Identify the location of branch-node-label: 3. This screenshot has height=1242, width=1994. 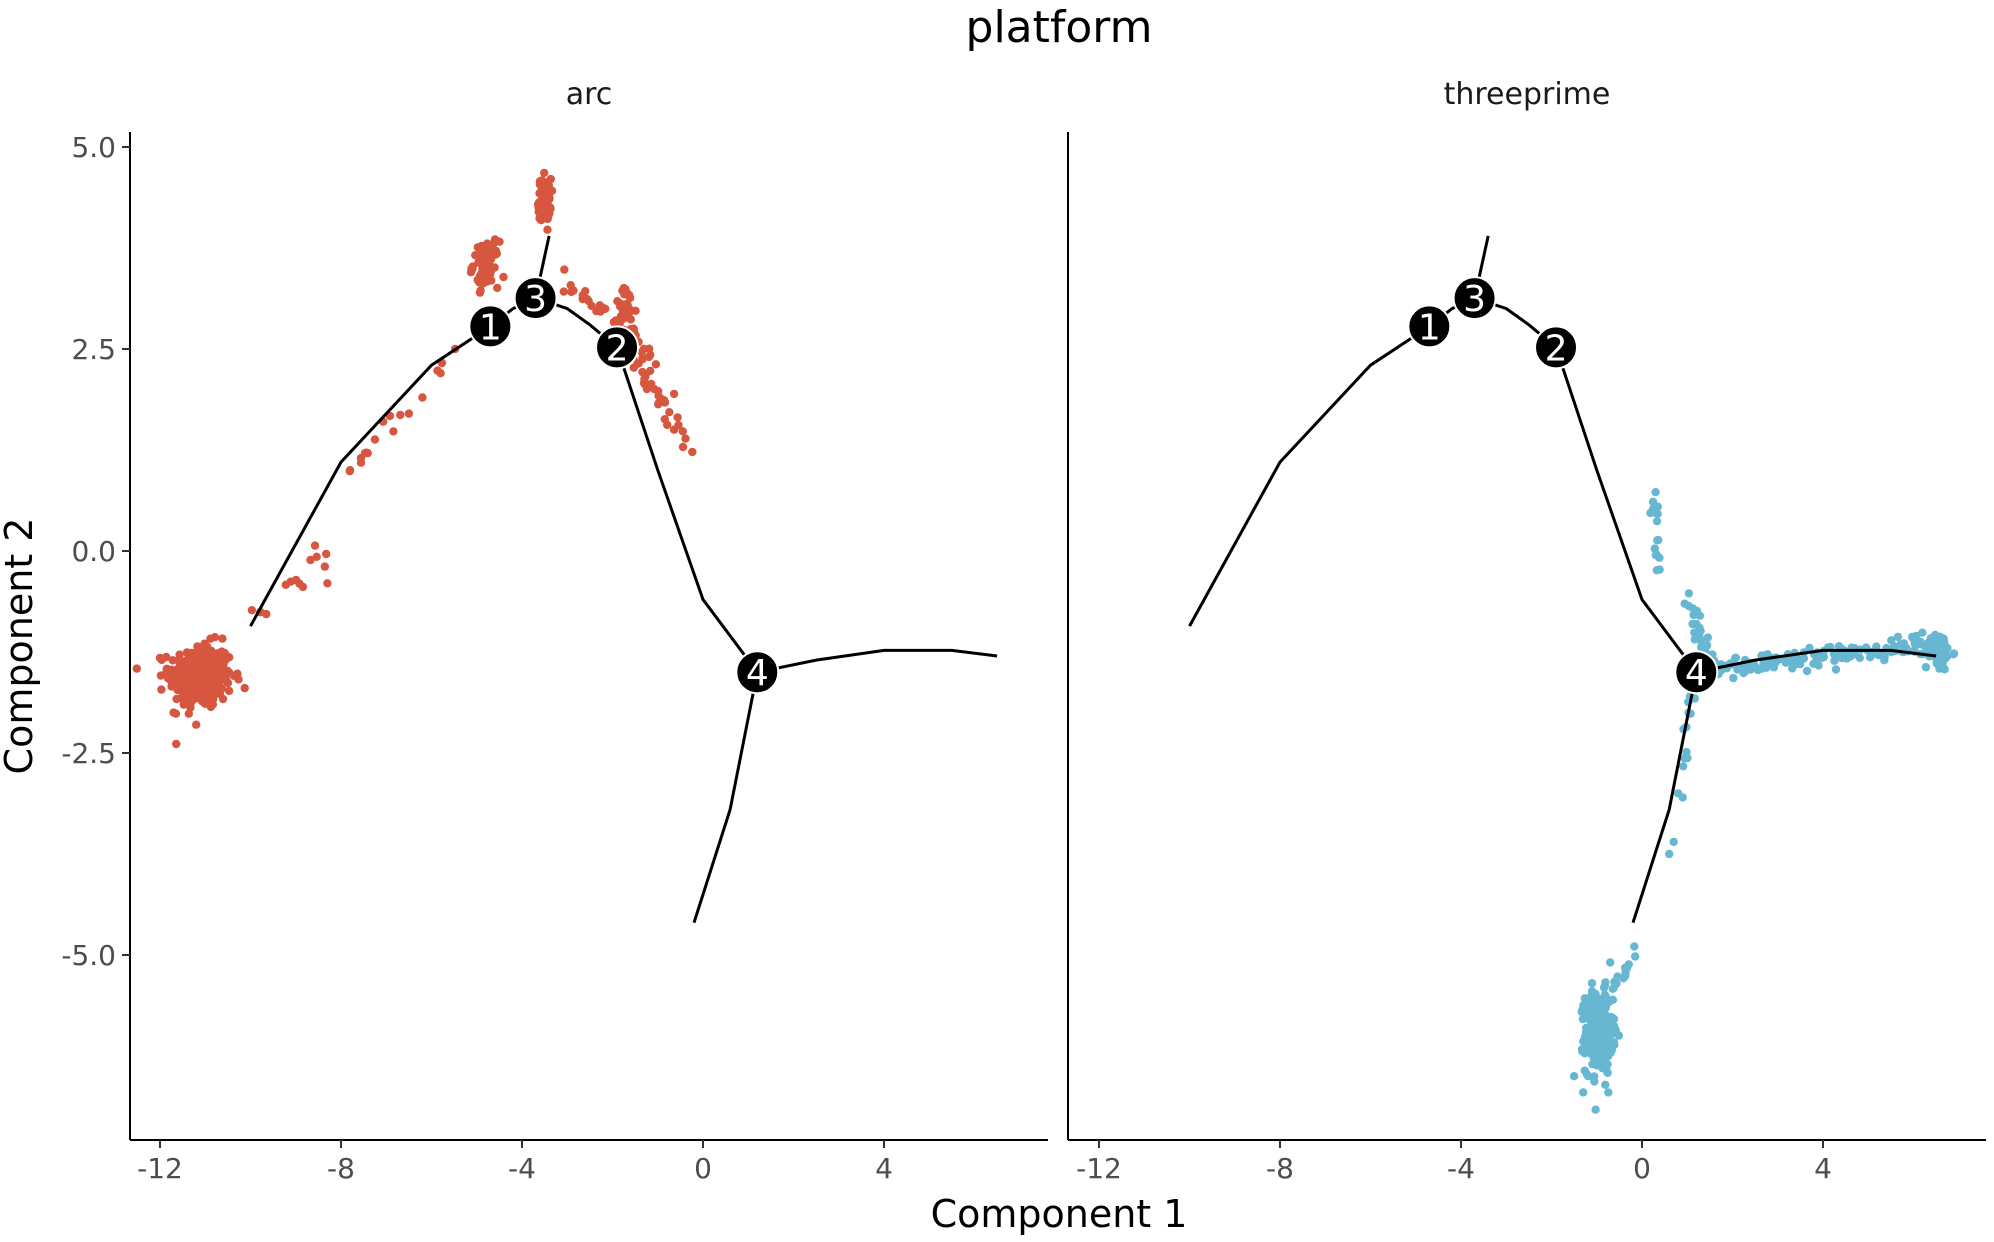
(535, 299).